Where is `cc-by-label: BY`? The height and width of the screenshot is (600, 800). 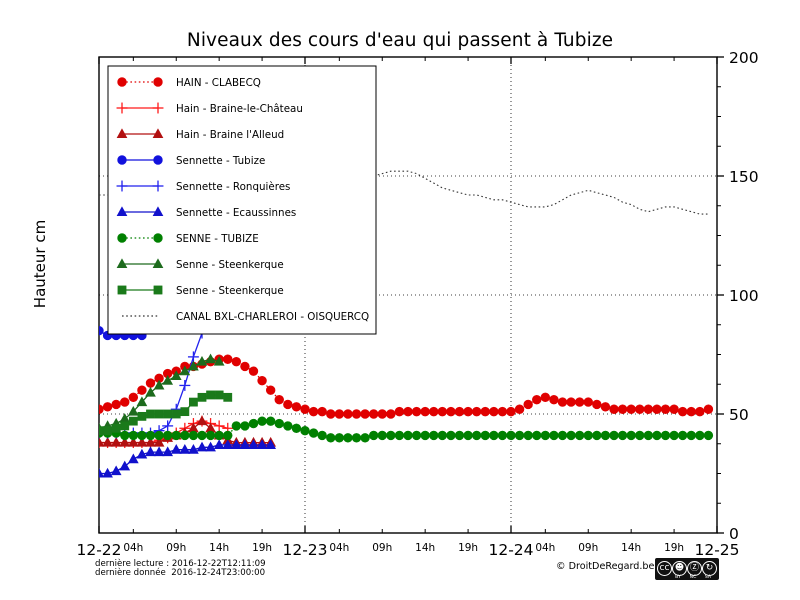
cc-by-label: BY is located at coordinates (678, 577).